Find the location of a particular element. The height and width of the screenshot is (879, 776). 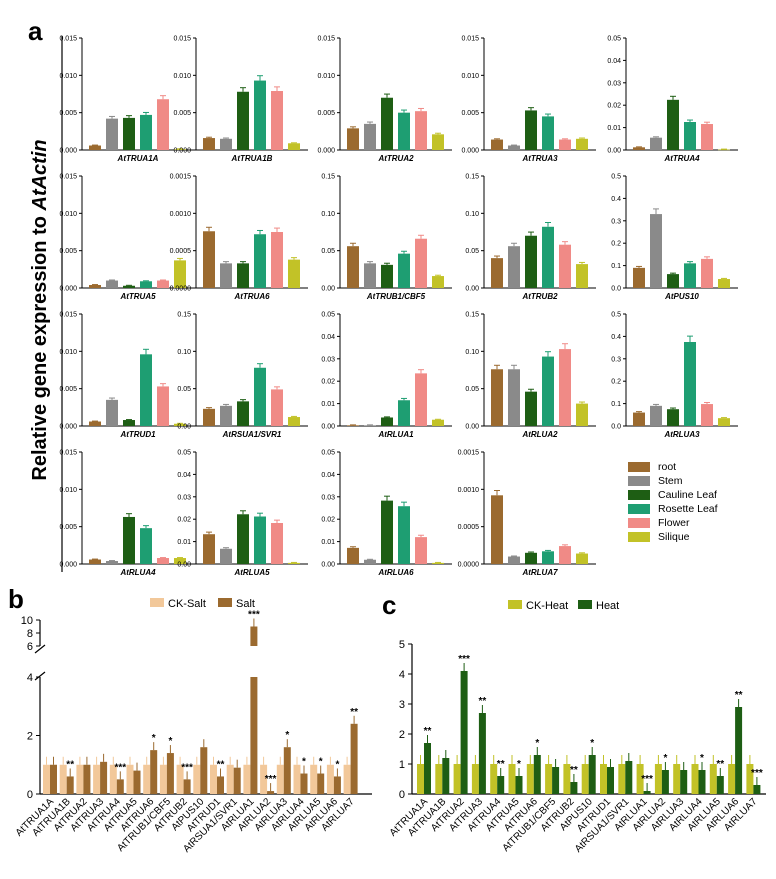

subplot-gene-label: AtTRUA1B is located at coordinates (252, 158).